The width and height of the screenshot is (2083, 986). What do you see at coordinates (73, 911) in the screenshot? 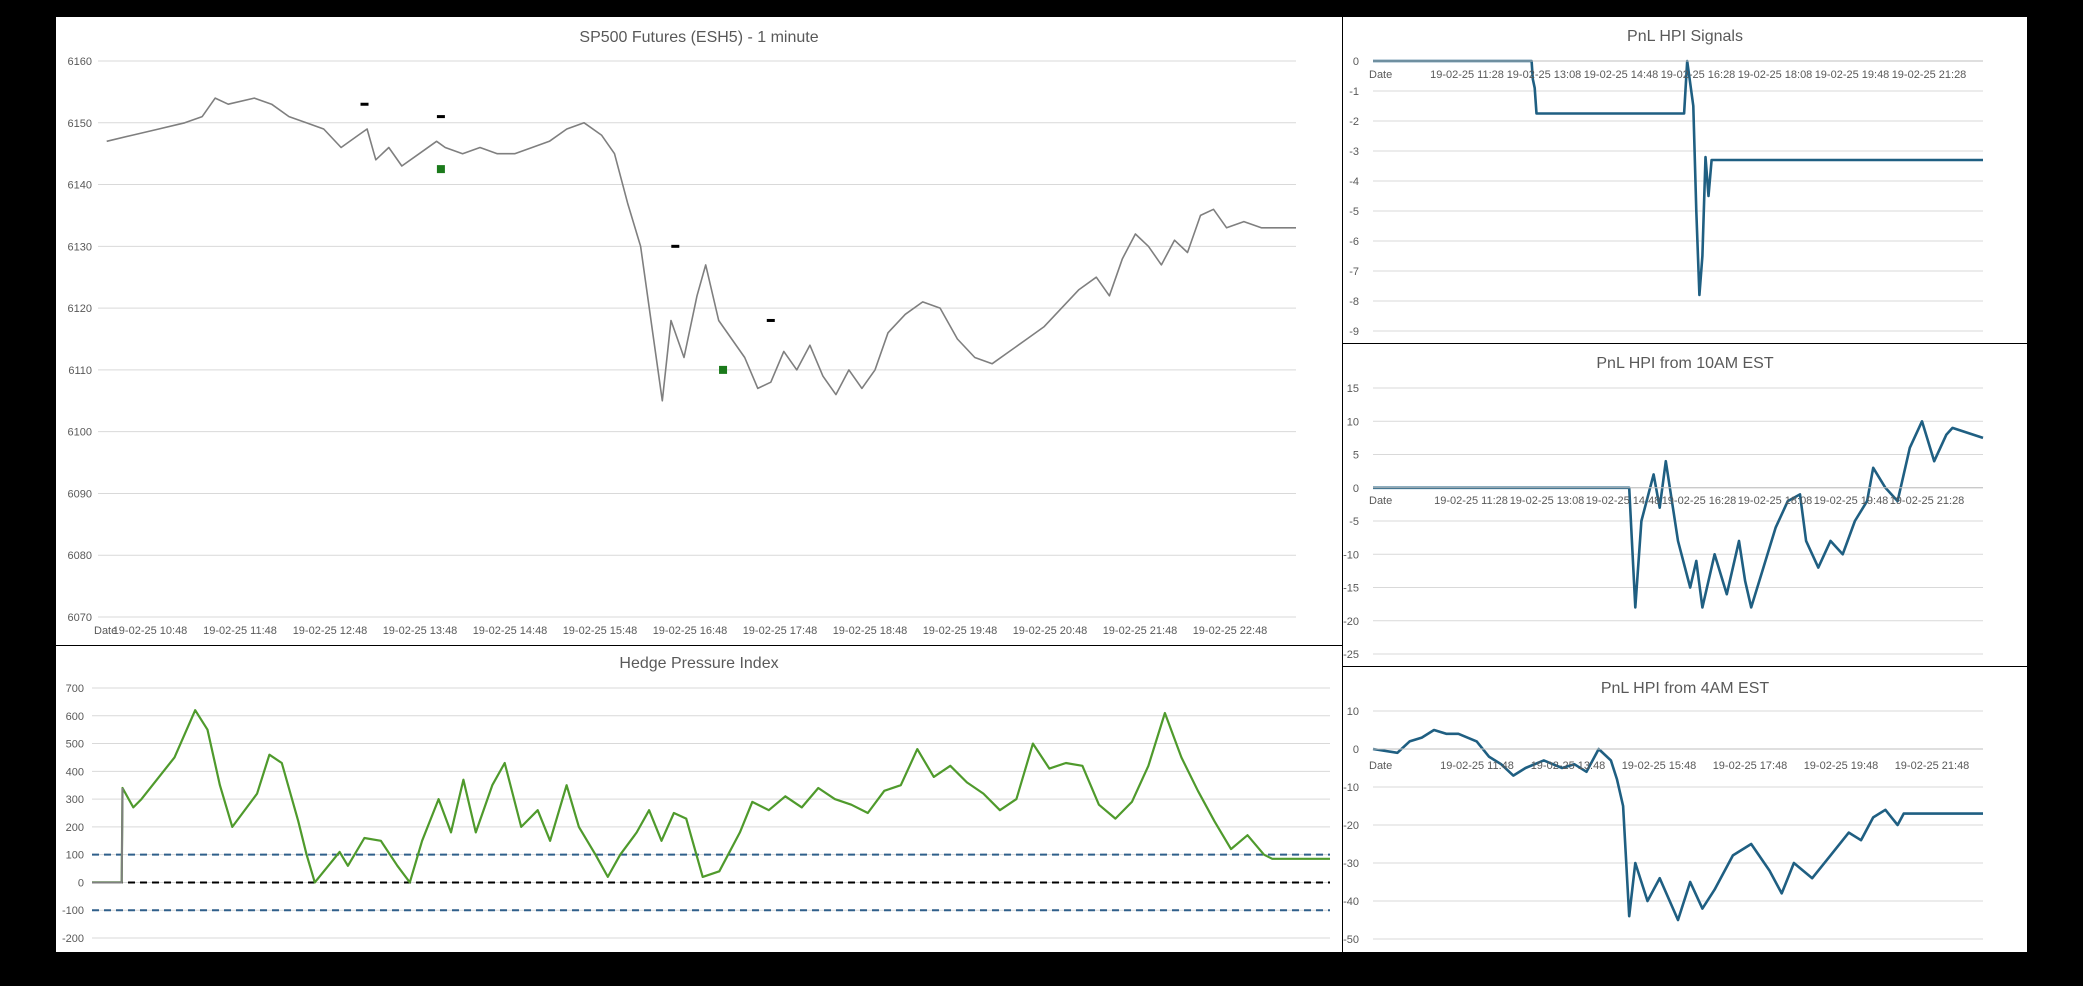
I see `y-tick-label: -100` at bounding box center [73, 911].